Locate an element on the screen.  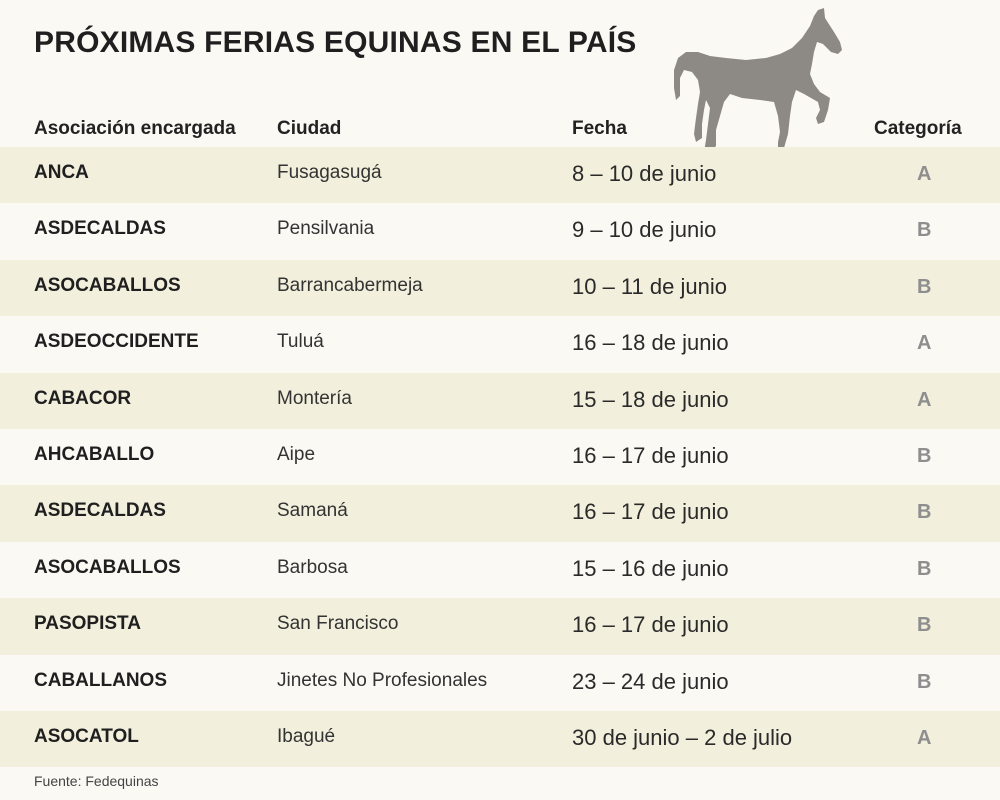
cell-ciudad: Barbosa is located at coordinates (312, 567).